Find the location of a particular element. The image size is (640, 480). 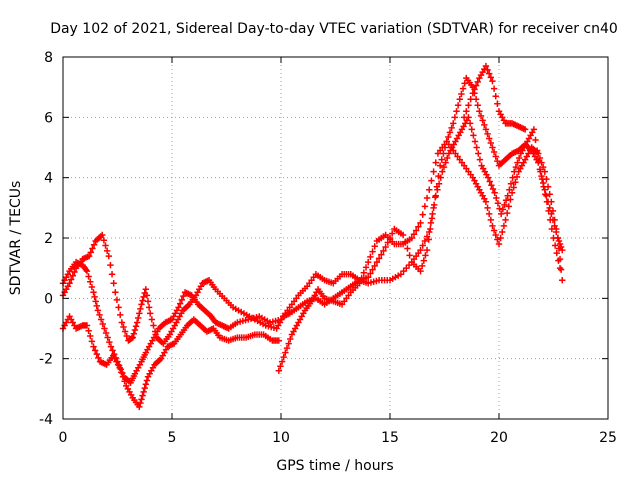

y-tick-label: 6 is located at coordinates (48, 118).